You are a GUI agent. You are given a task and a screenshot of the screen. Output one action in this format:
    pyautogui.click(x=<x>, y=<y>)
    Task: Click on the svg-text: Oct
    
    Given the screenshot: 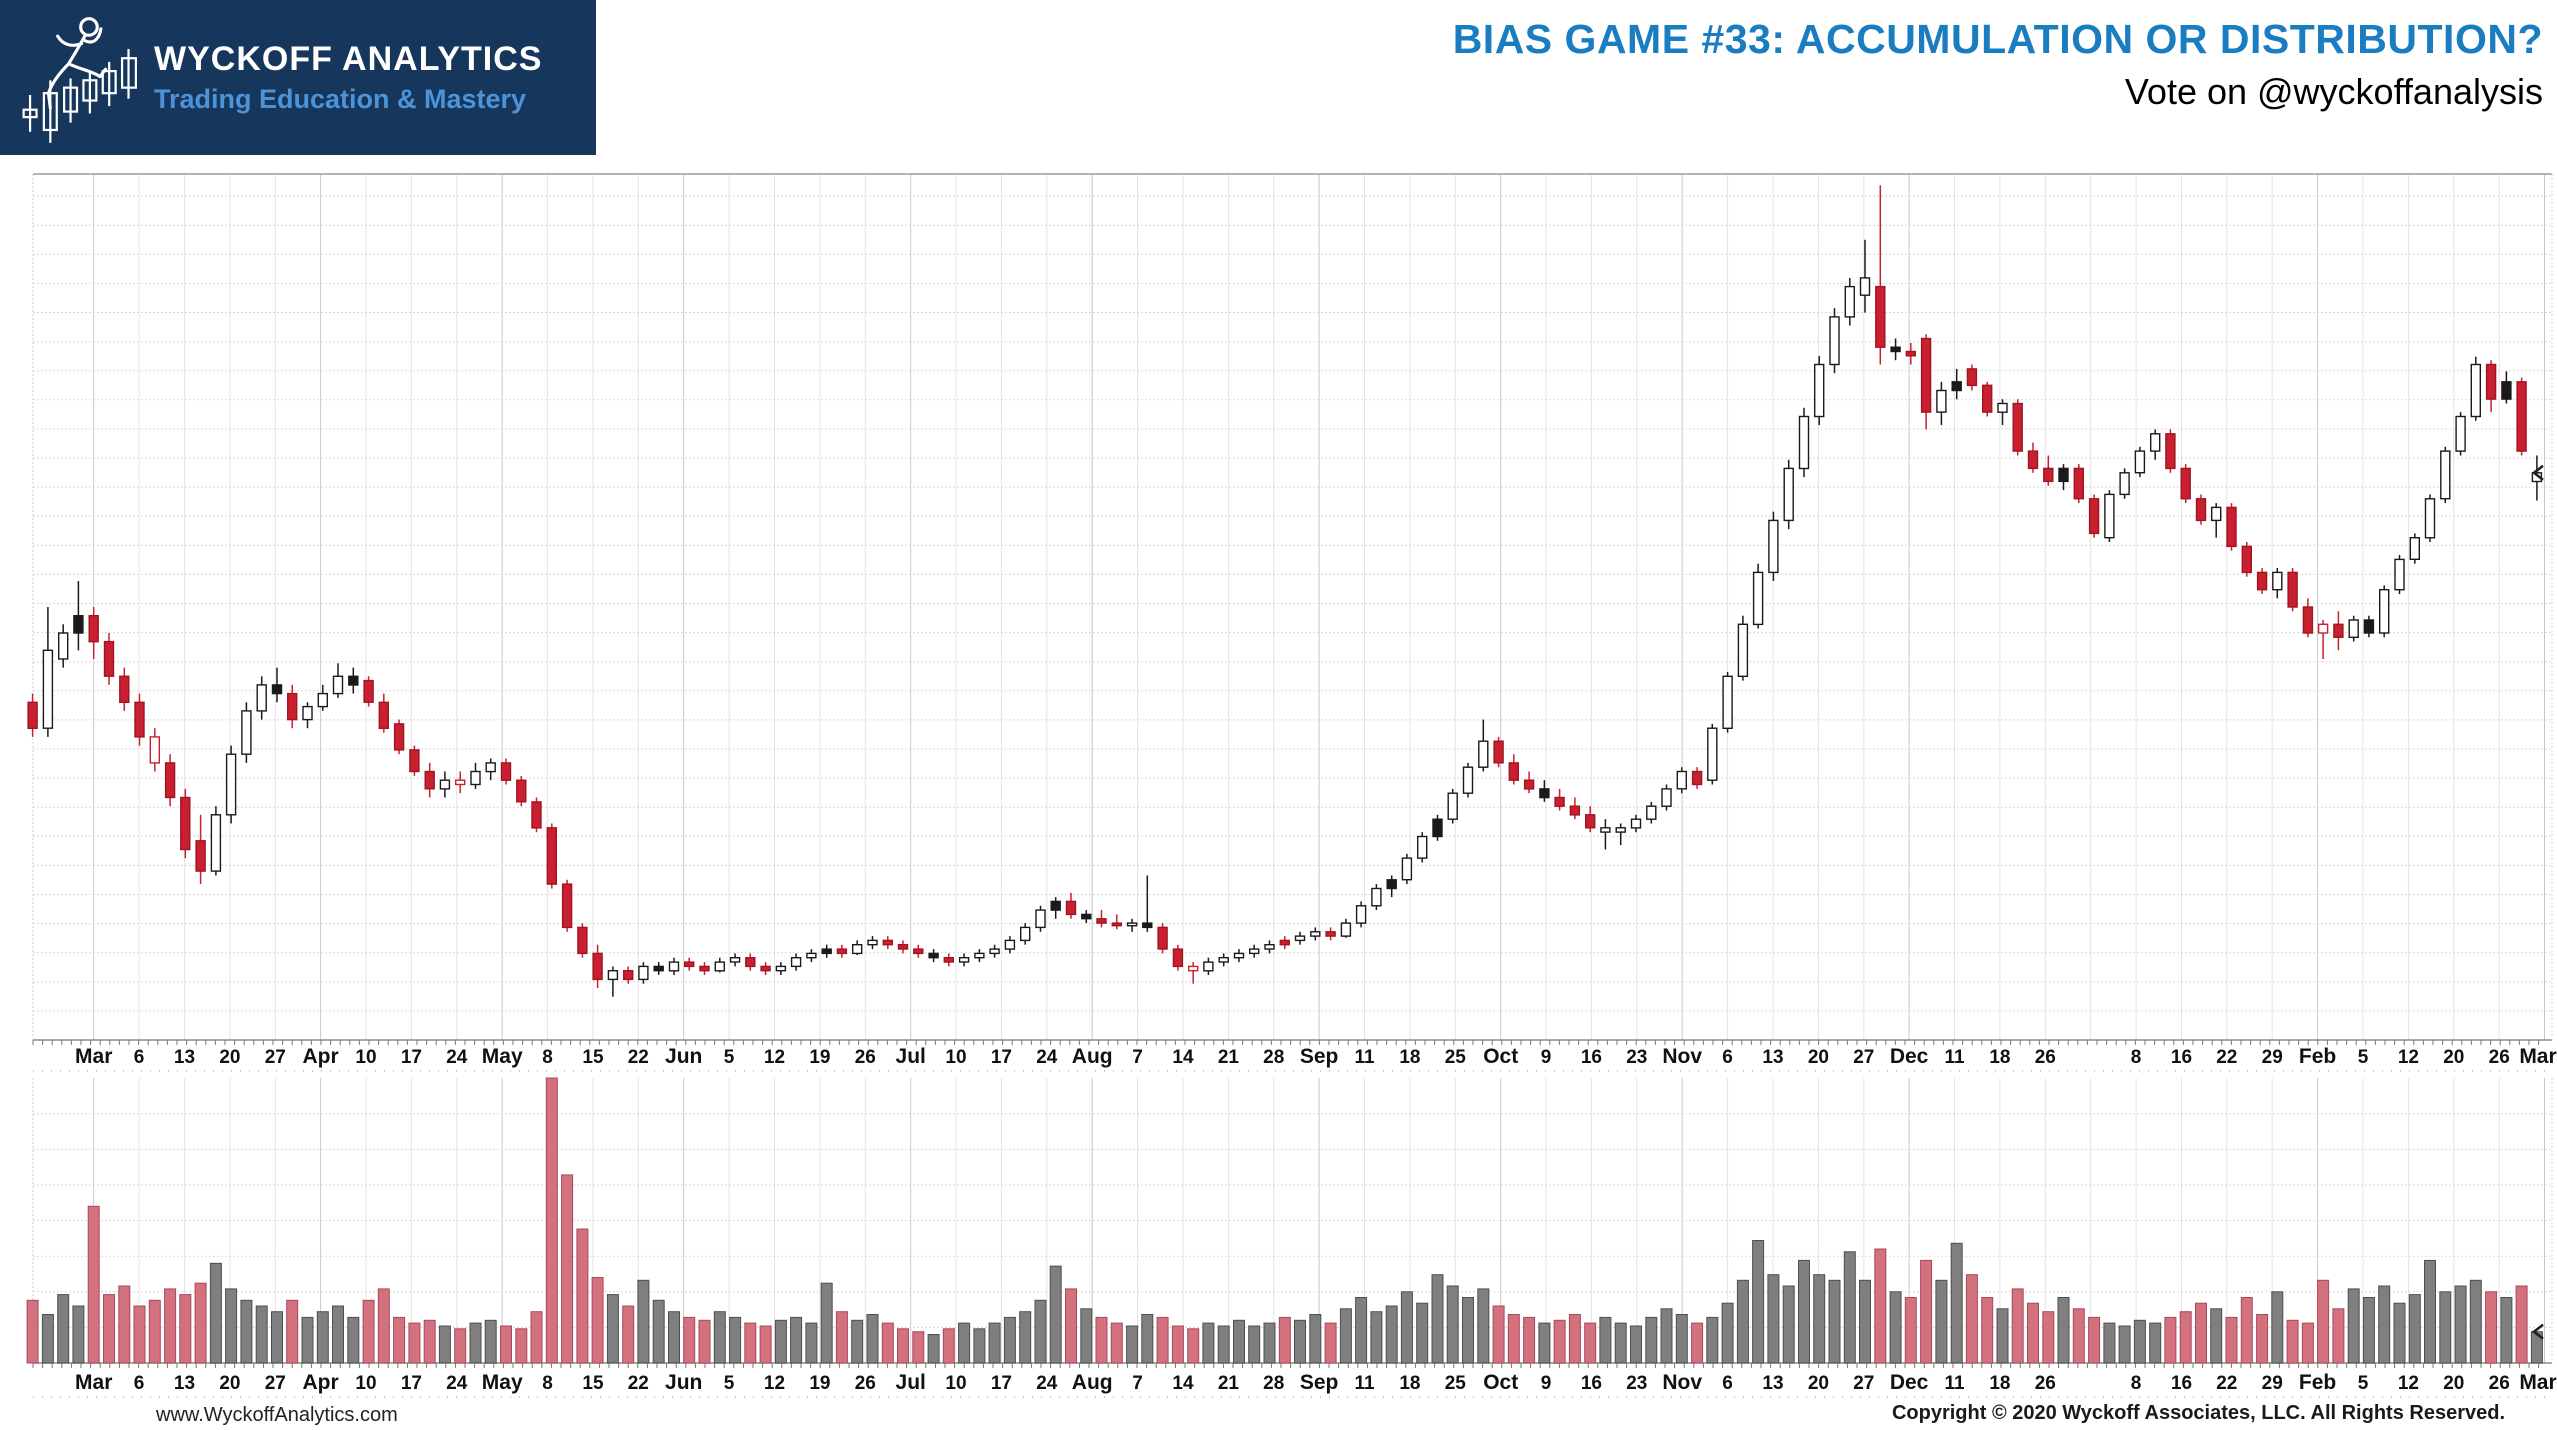 What is the action you would take?
    pyautogui.click(x=1500, y=1382)
    